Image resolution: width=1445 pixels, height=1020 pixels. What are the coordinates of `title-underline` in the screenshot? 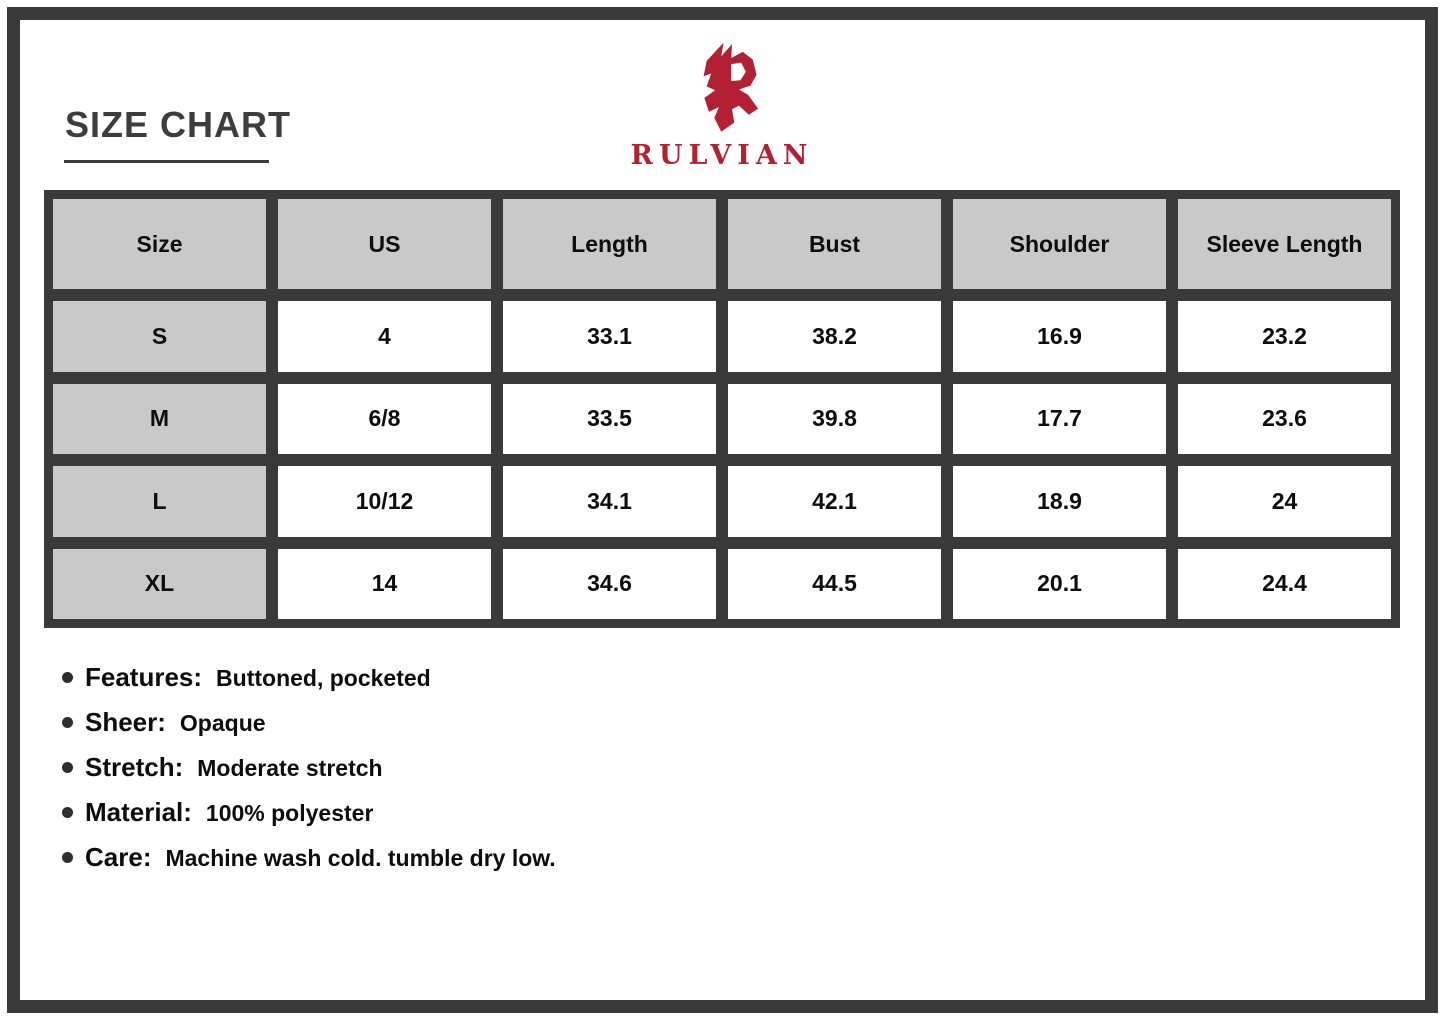 It's located at (166, 161).